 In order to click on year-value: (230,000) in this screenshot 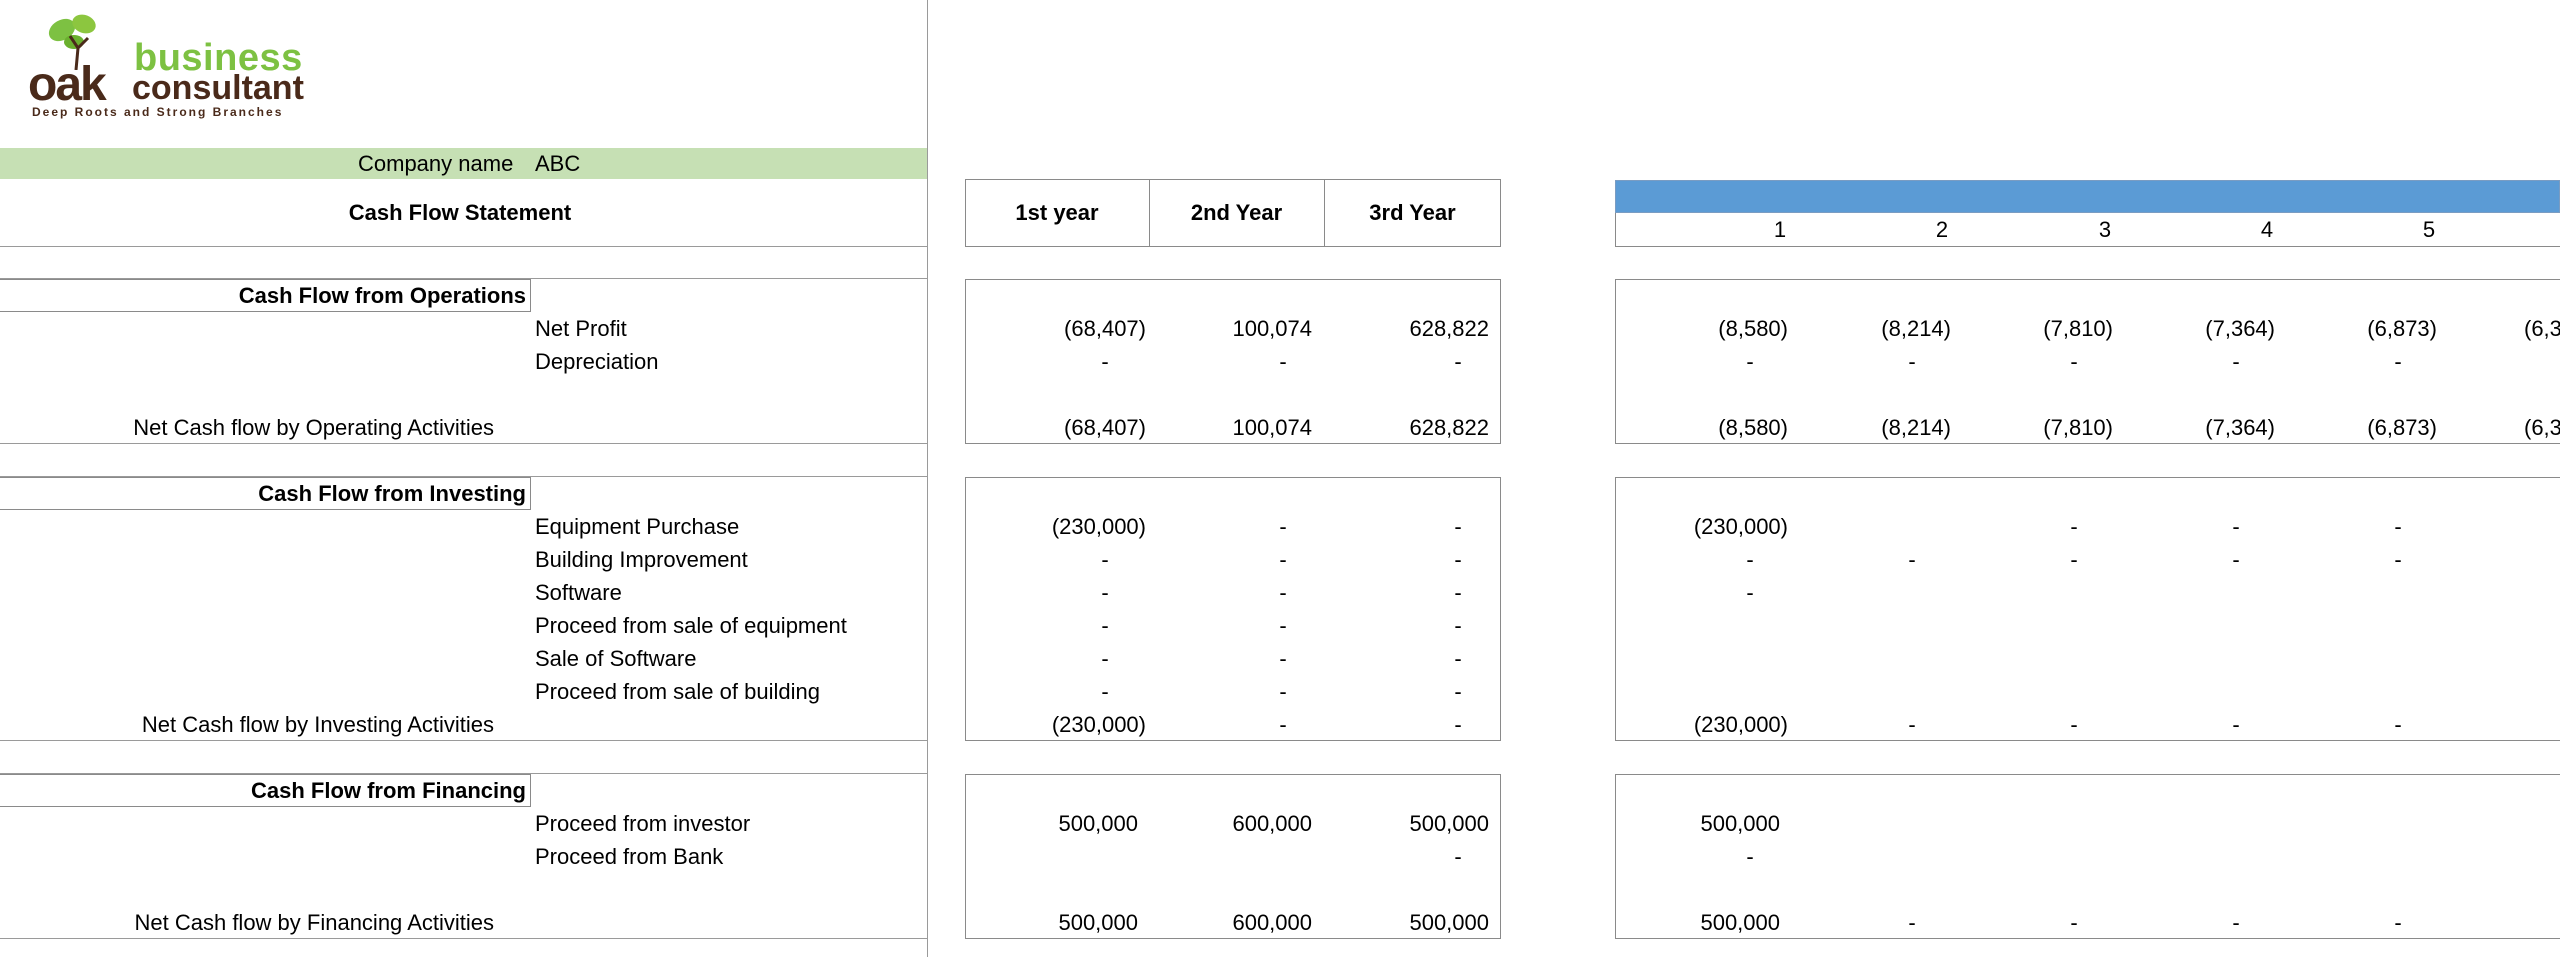, I will do `click(1098, 526)`.